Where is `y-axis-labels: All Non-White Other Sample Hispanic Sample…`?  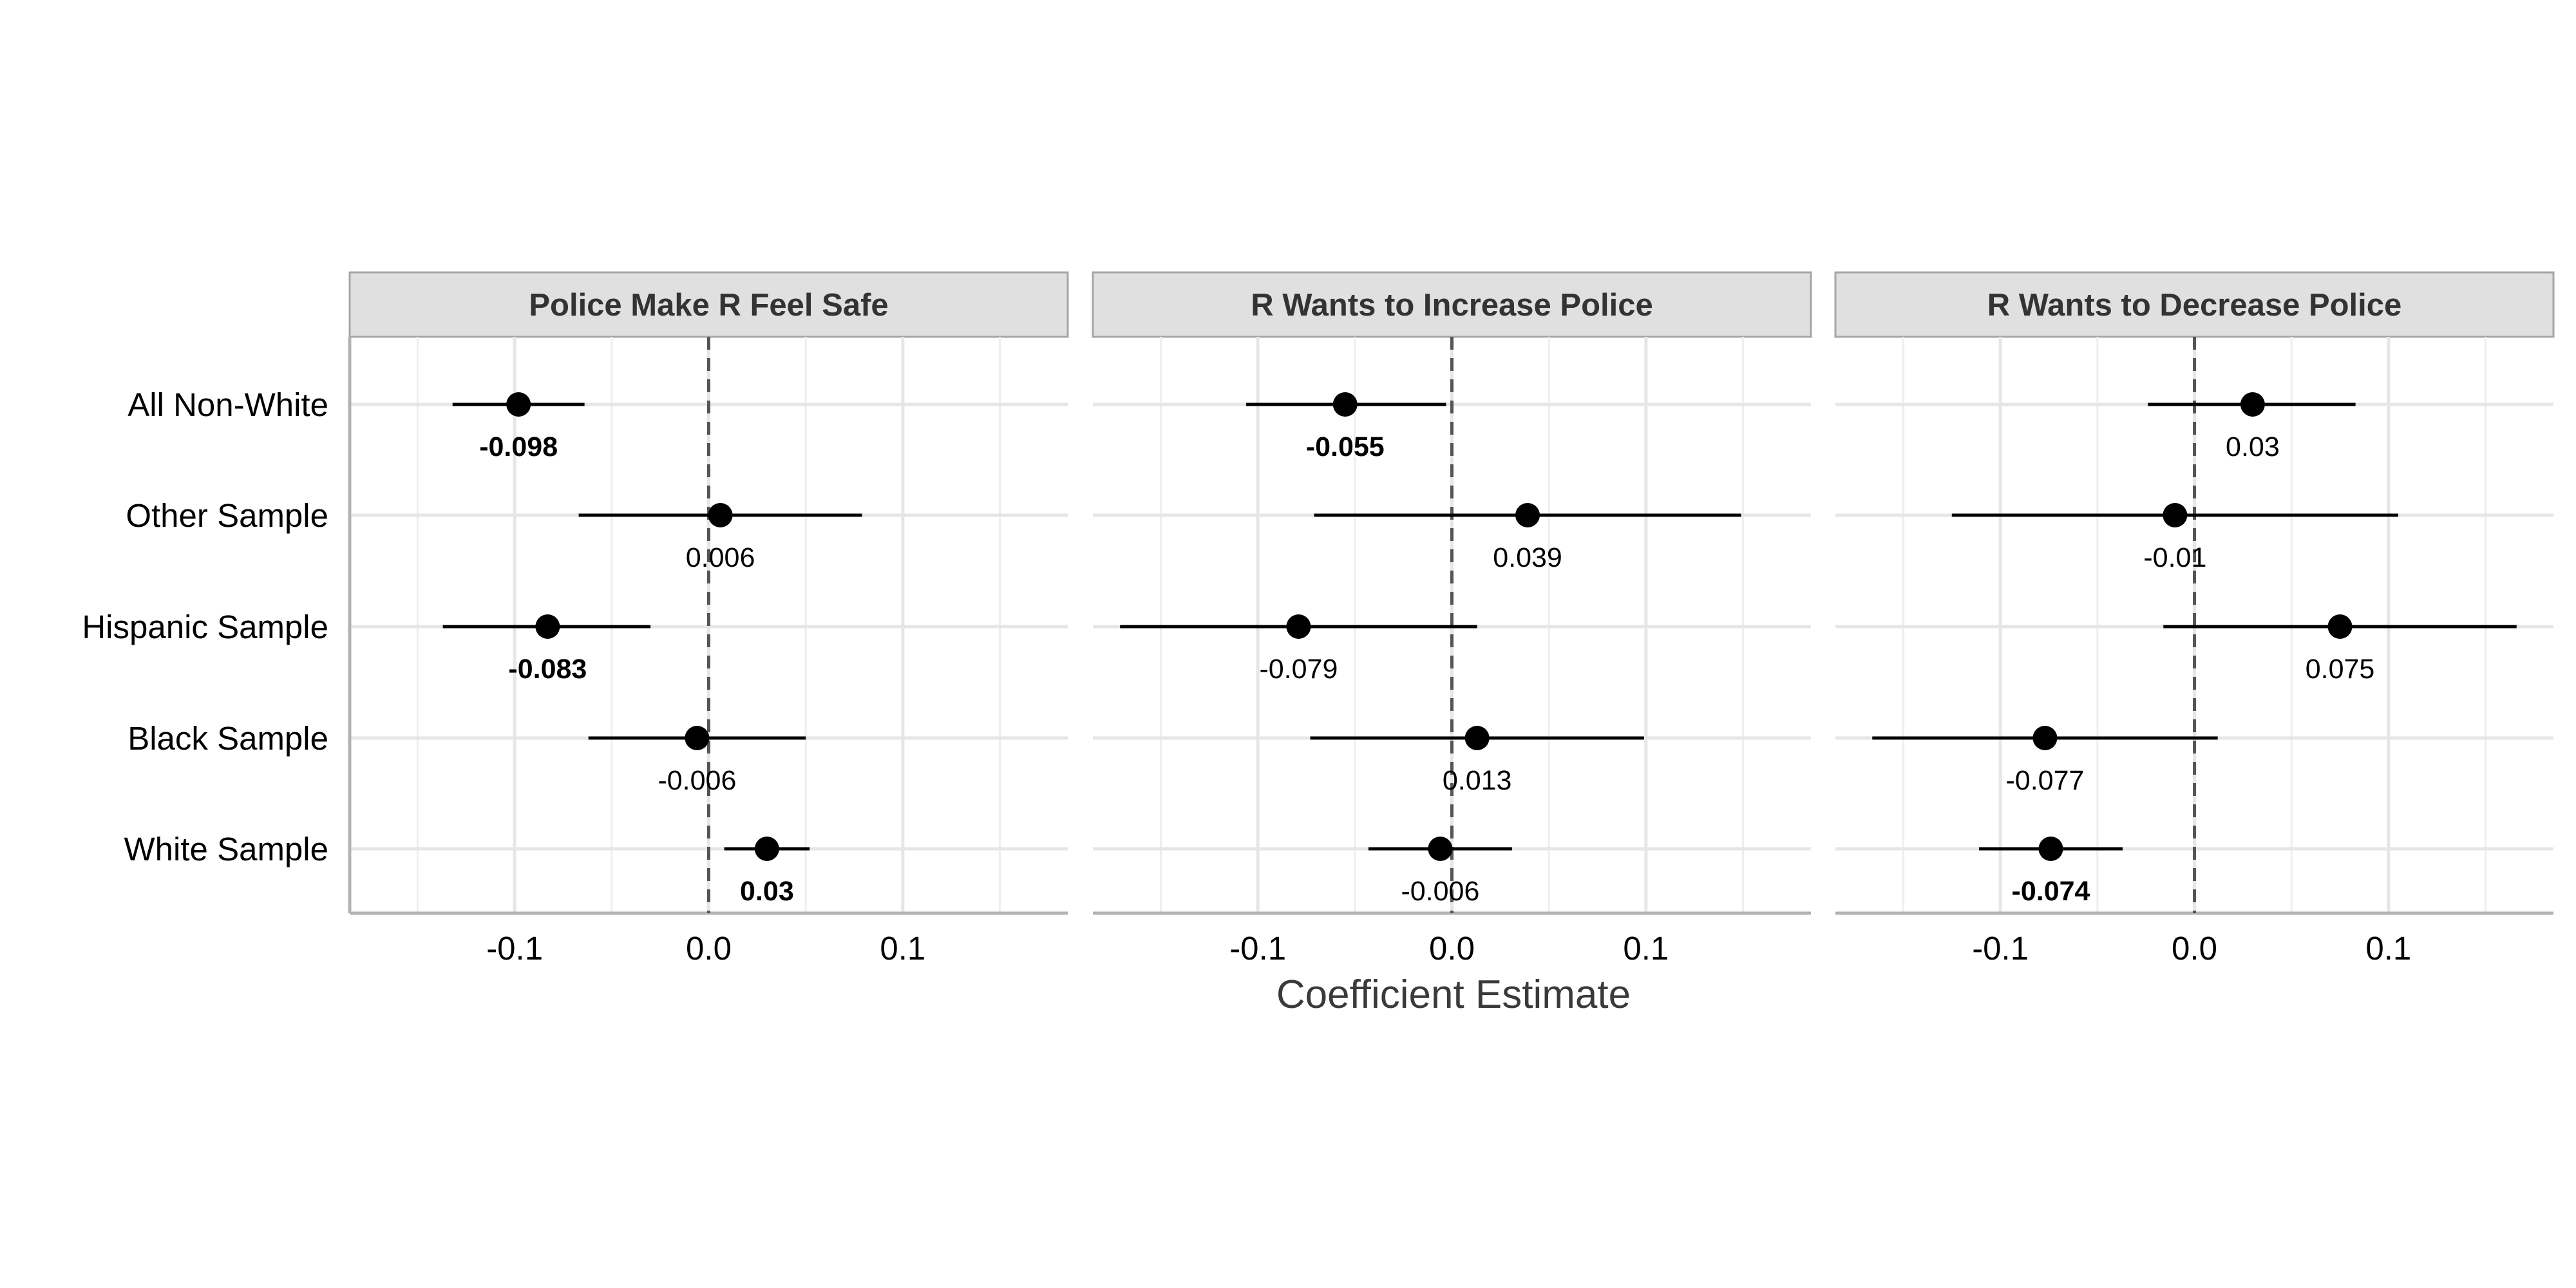 y-axis-labels: All Non-White Other Sample Hispanic Sample… is located at coordinates (205, 626).